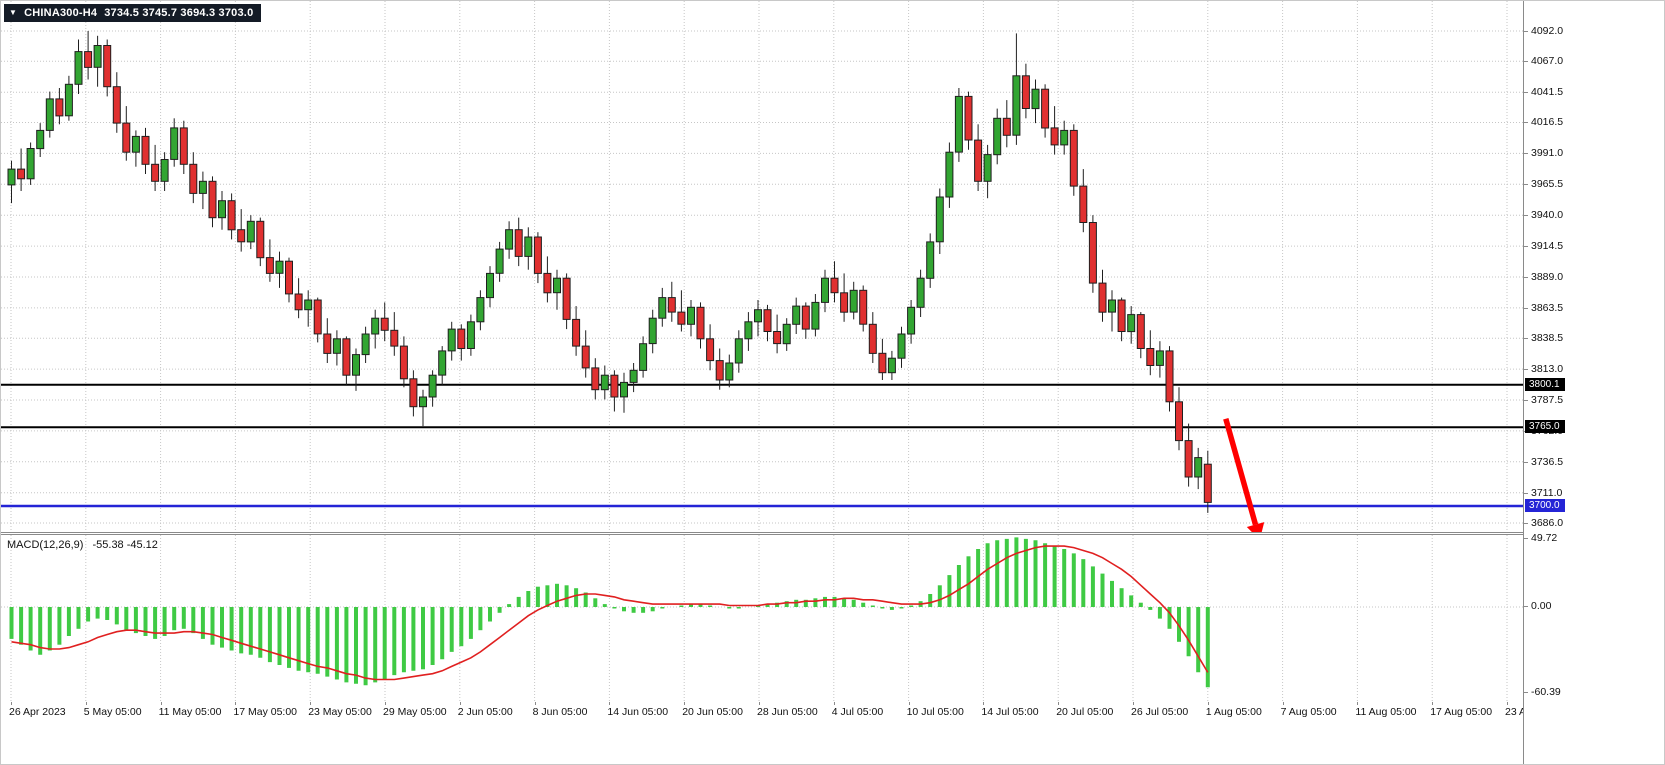 Image resolution: width=1665 pixels, height=765 pixels. Describe the element at coordinates (1547, 369) in the screenshot. I see `price-tick-label: 3813.0` at that location.